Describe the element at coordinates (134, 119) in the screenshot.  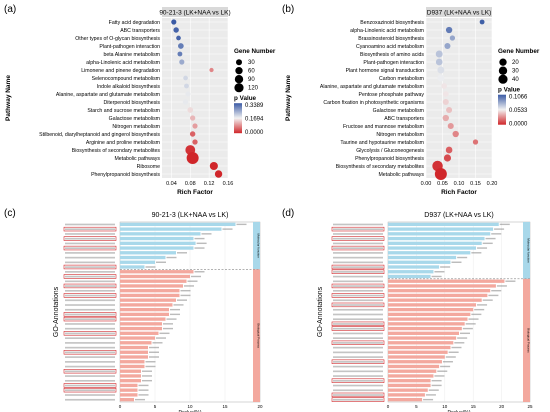
I see `category-label: Galactose metabolism` at that location.